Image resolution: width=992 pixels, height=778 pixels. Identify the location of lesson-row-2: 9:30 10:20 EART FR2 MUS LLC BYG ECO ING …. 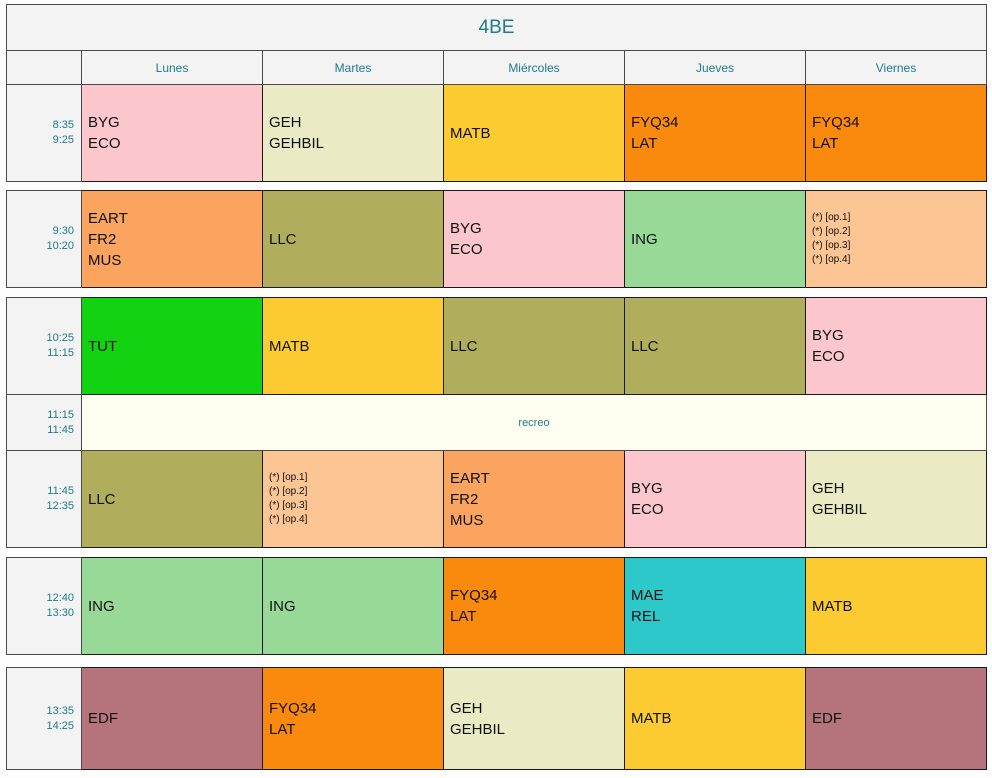
(496, 239).